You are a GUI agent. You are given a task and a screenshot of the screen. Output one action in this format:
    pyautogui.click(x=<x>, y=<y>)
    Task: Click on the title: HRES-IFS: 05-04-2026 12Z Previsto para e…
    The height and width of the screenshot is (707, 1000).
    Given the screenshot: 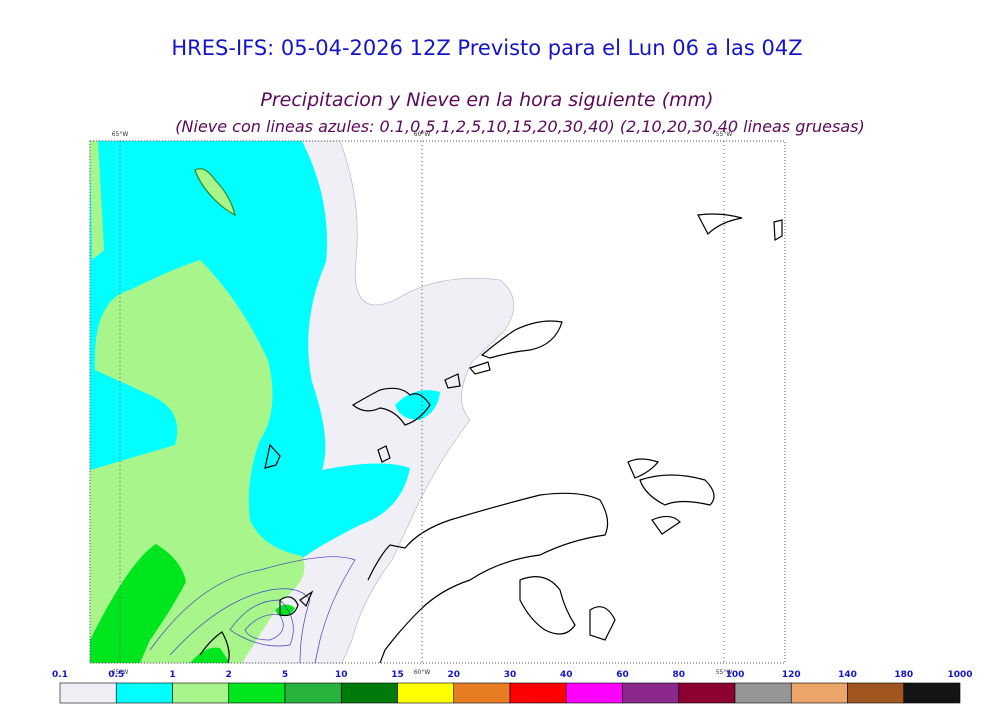 What is the action you would take?
    pyautogui.click(x=486, y=48)
    